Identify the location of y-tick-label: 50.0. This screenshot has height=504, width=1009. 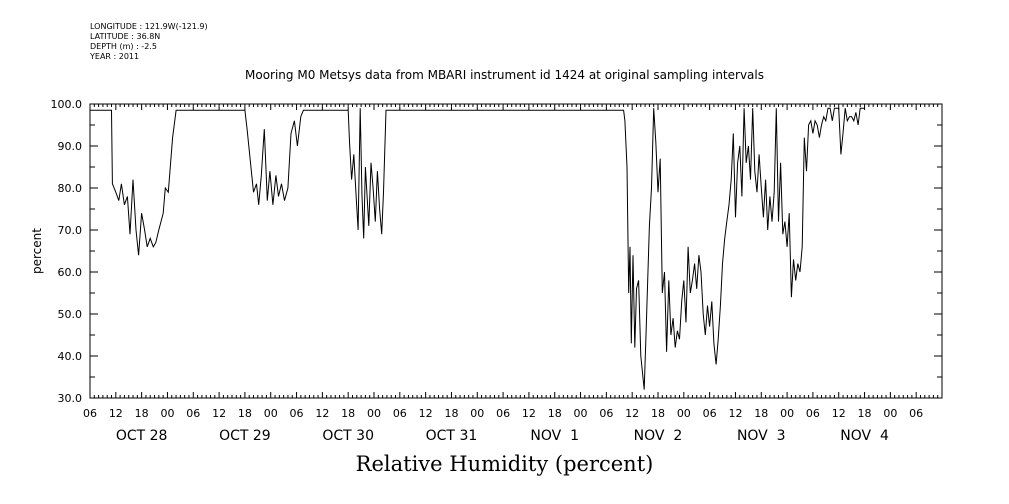
(70, 314).